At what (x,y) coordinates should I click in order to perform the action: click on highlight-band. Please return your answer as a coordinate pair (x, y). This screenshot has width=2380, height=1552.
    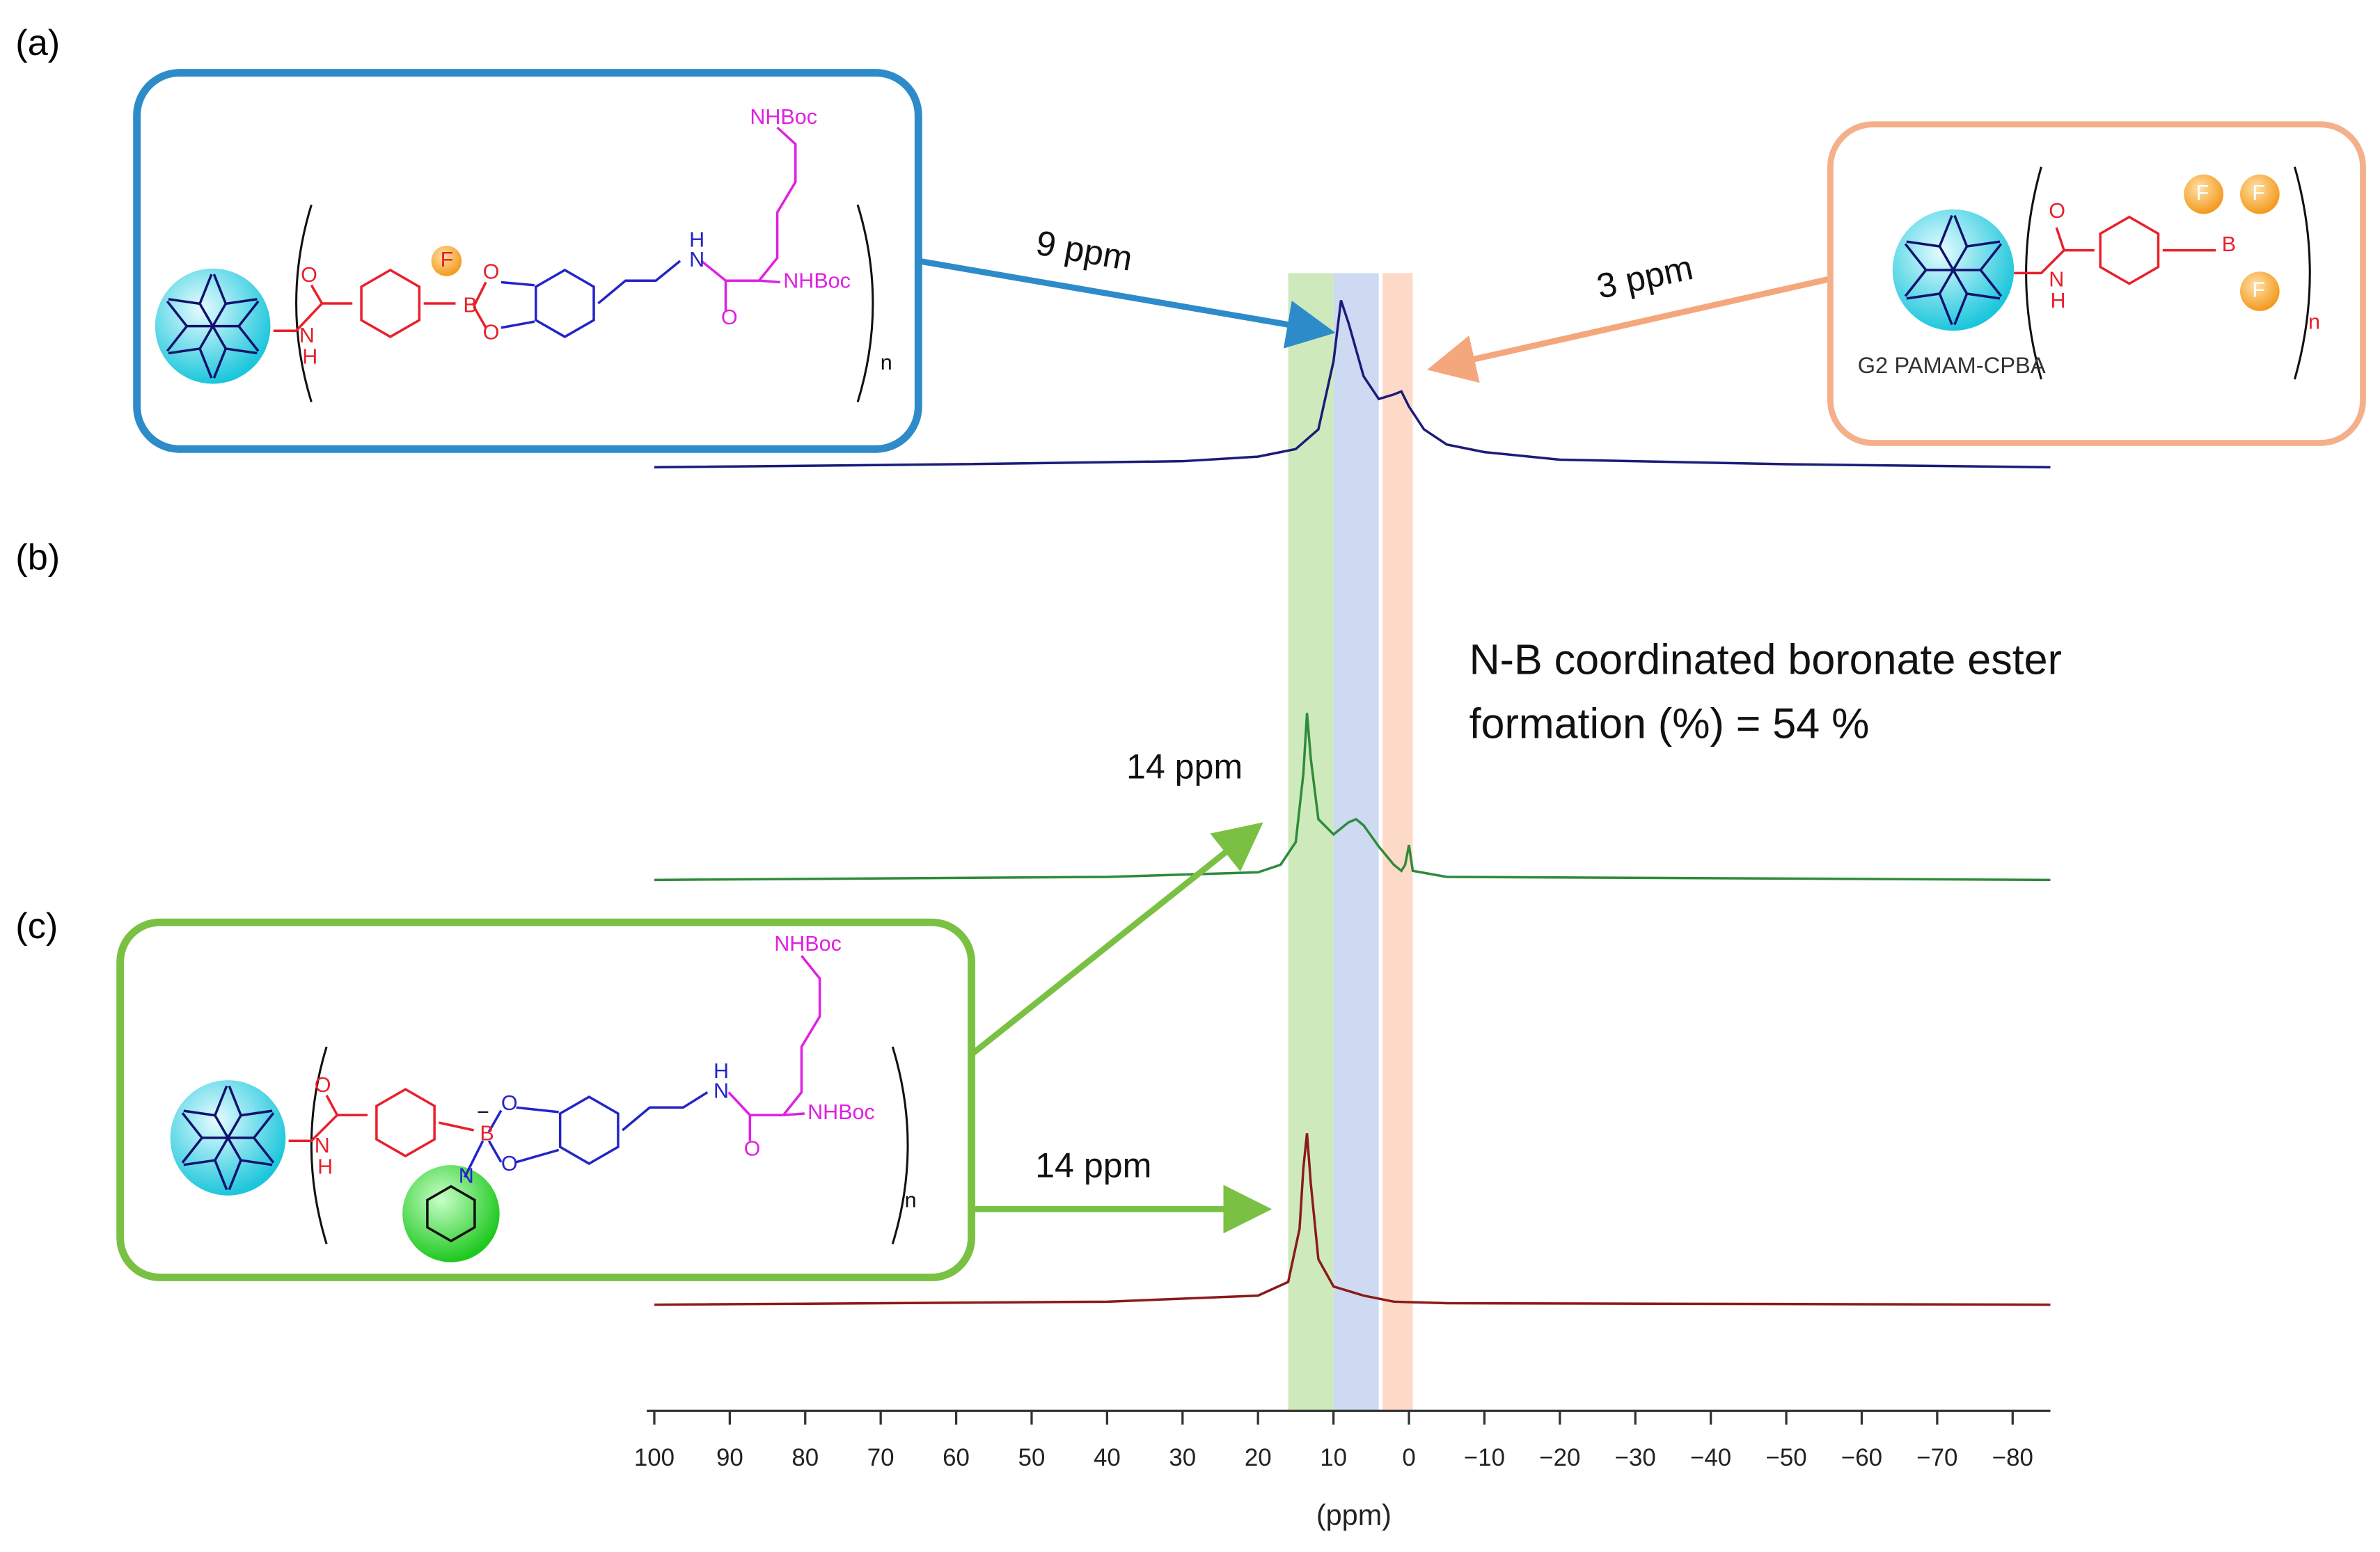
    Looking at the image, I should click on (1397, 842).